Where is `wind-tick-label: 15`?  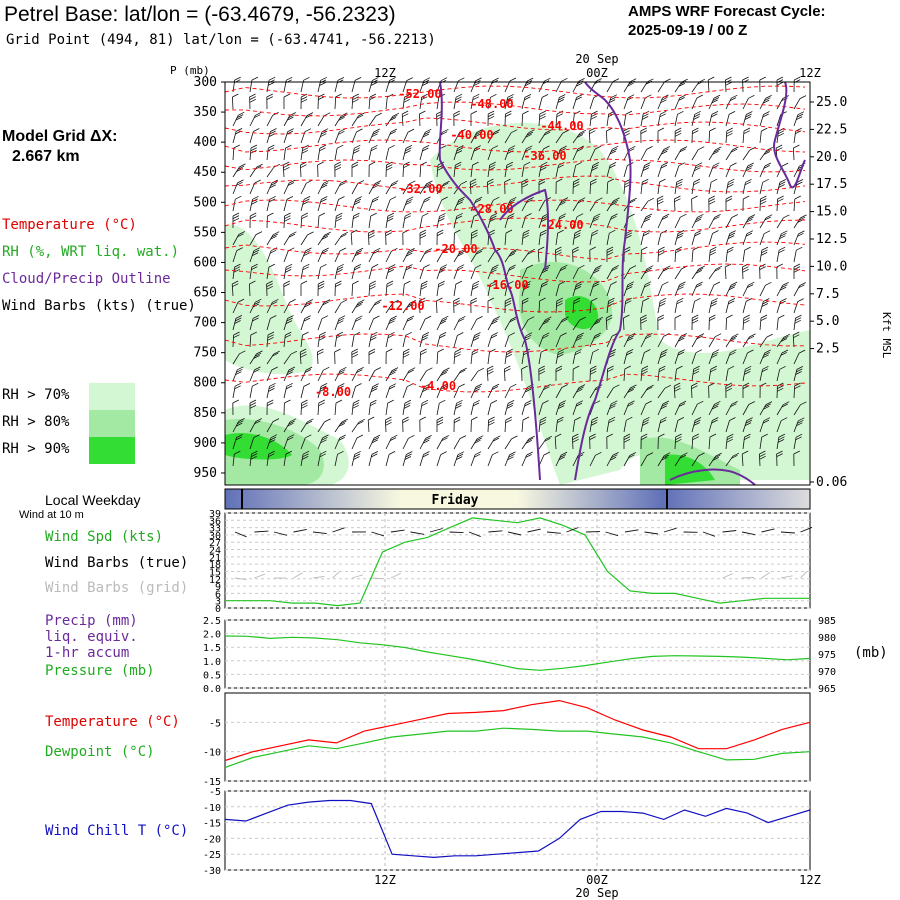 wind-tick-label: 15 is located at coordinates (215, 572).